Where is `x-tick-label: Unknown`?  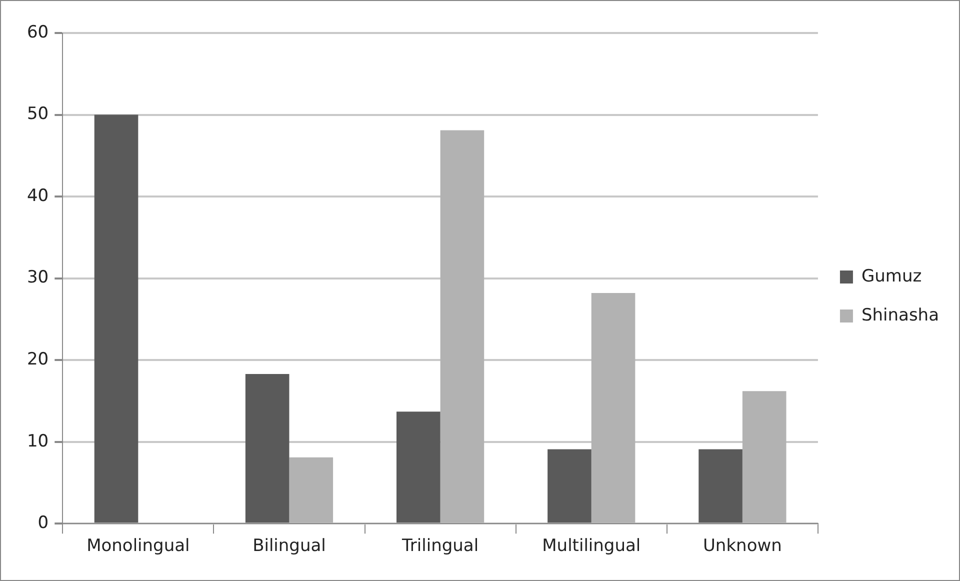 x-tick-label: Unknown is located at coordinates (742, 546).